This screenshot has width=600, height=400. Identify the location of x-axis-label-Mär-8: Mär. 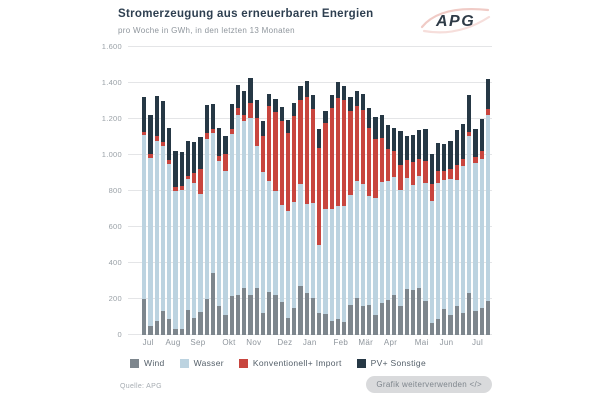
(366, 342).